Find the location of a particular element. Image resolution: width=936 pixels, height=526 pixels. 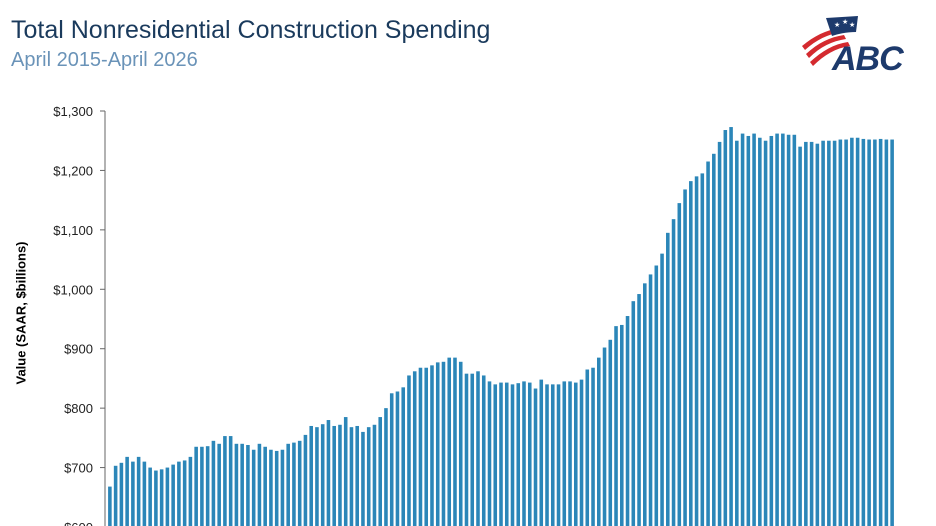

abc-logo: ★ ★ ★ ABC is located at coordinates (853, 46).